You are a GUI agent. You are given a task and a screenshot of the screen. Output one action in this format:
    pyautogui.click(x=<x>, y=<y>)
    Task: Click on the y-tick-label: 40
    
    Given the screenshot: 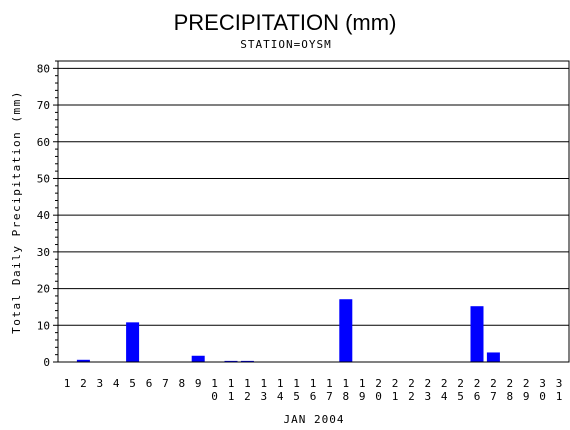 What is the action you would take?
    pyautogui.click(x=43, y=215)
    